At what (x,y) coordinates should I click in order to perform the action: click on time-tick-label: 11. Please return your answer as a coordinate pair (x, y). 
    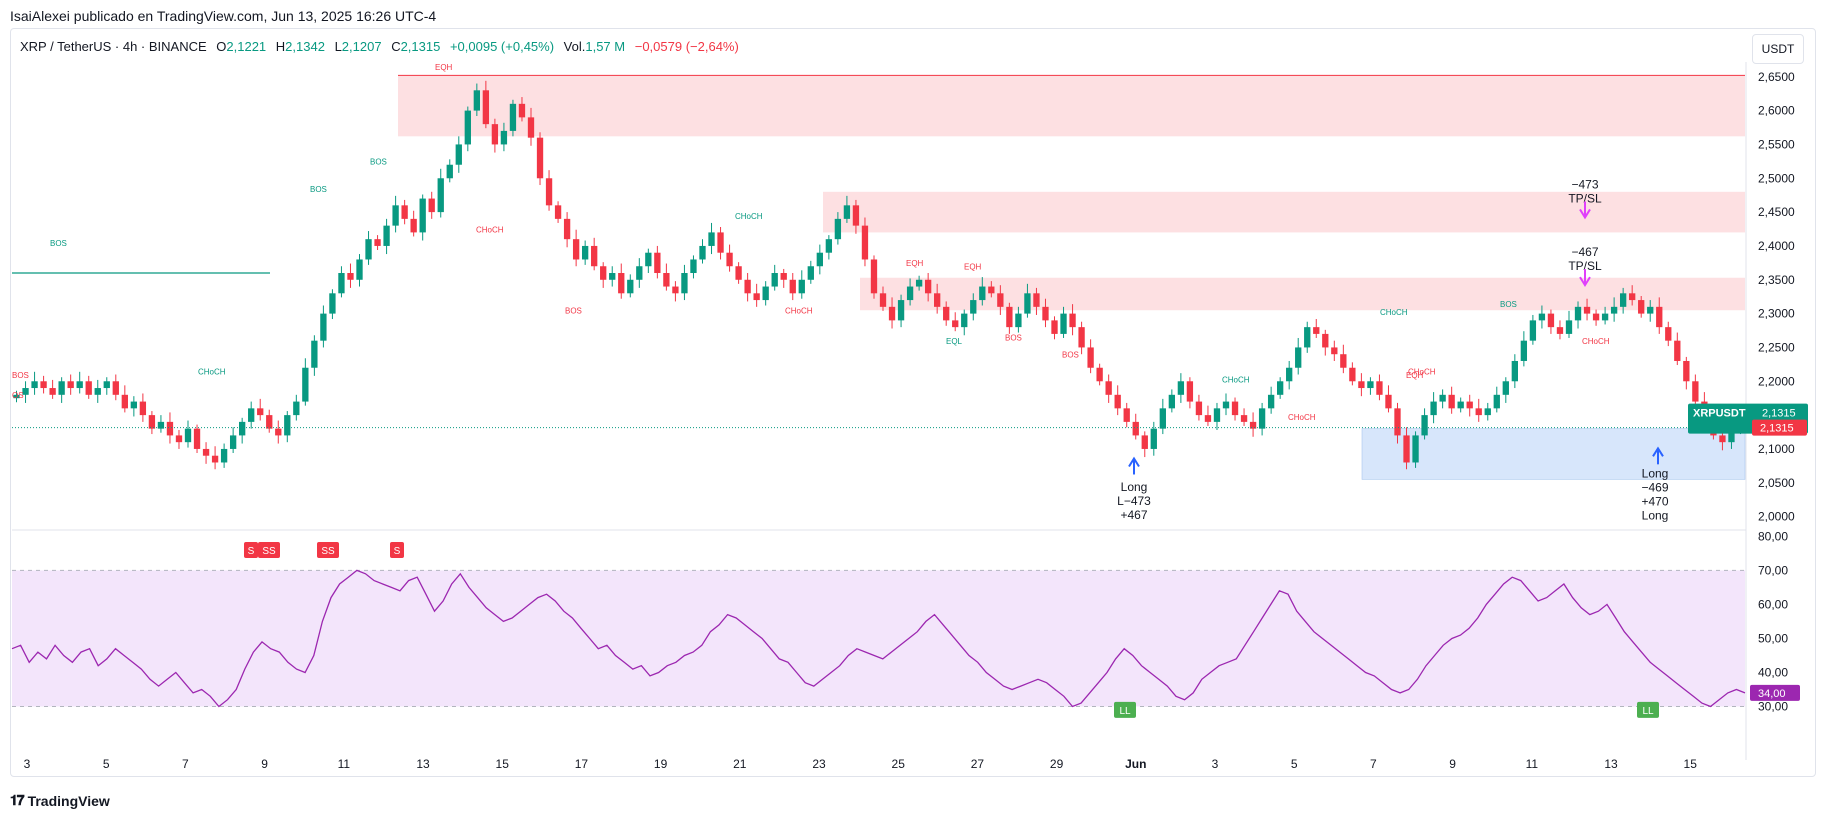
    Looking at the image, I should click on (344, 764).